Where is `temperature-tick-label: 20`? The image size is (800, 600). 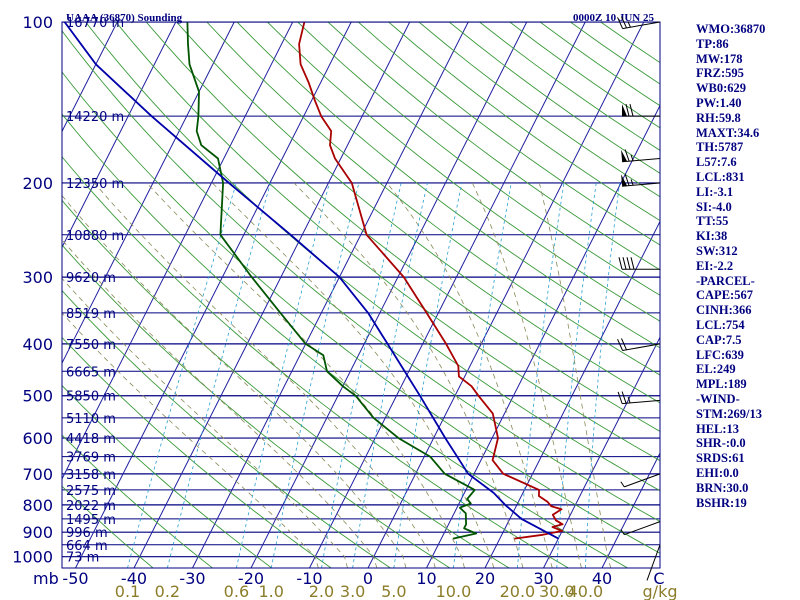
temperature-tick-label: 20 is located at coordinates (485, 578).